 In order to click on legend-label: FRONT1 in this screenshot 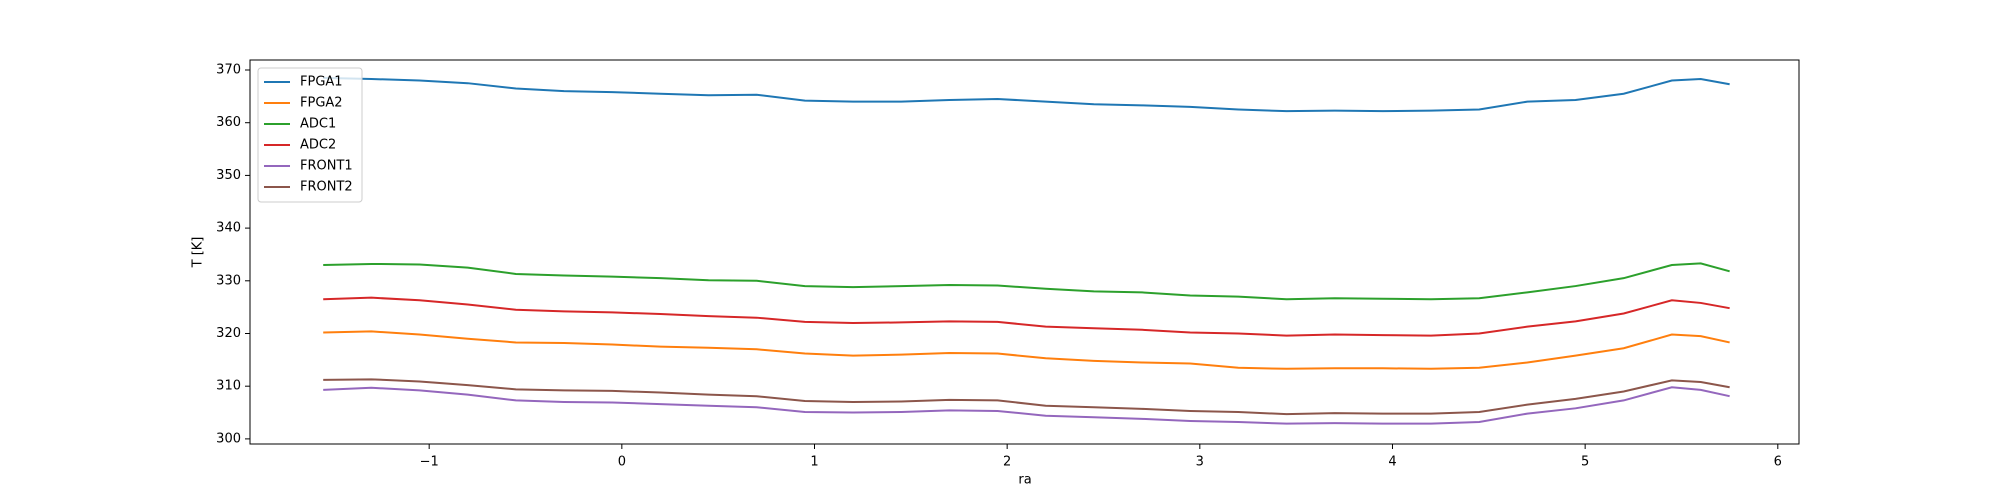, I will do `click(326, 166)`.